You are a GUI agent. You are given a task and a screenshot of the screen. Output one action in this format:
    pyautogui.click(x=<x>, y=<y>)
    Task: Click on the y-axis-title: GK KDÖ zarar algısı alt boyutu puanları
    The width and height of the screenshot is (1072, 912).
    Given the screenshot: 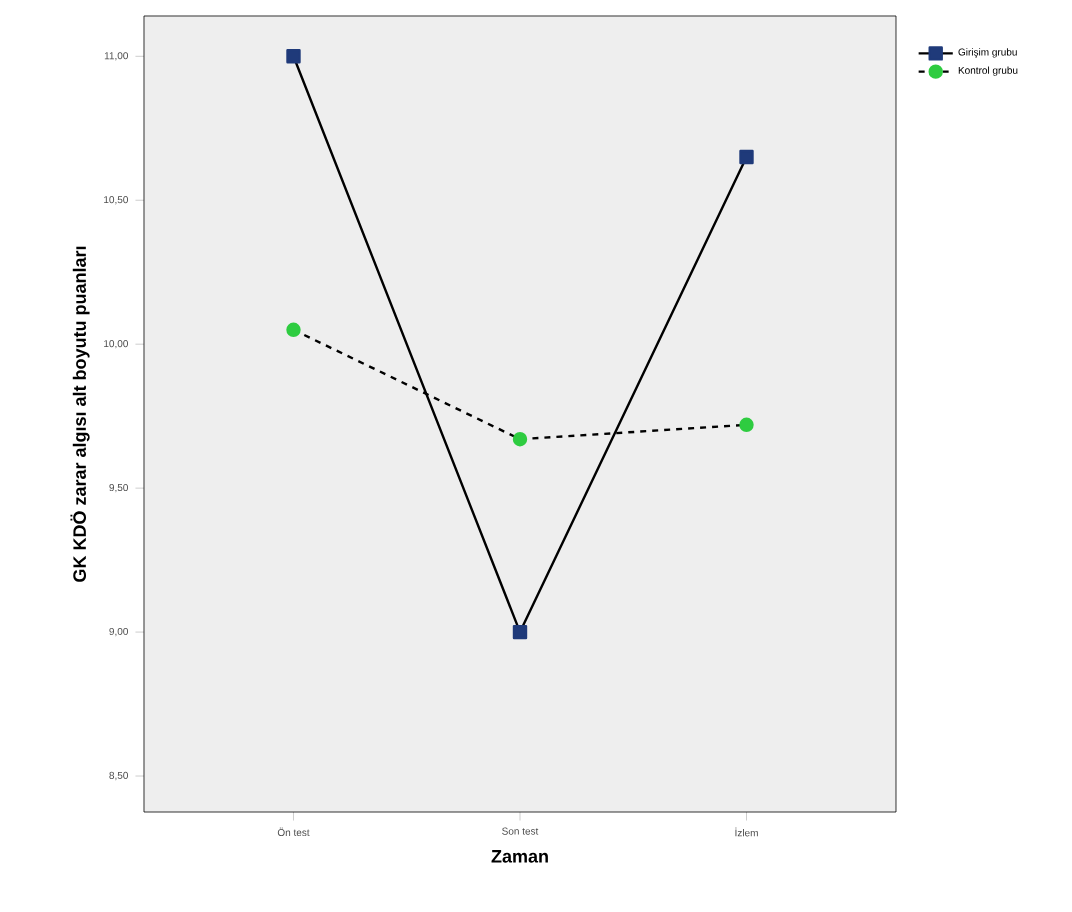 What is the action you would take?
    pyautogui.click(x=80, y=414)
    